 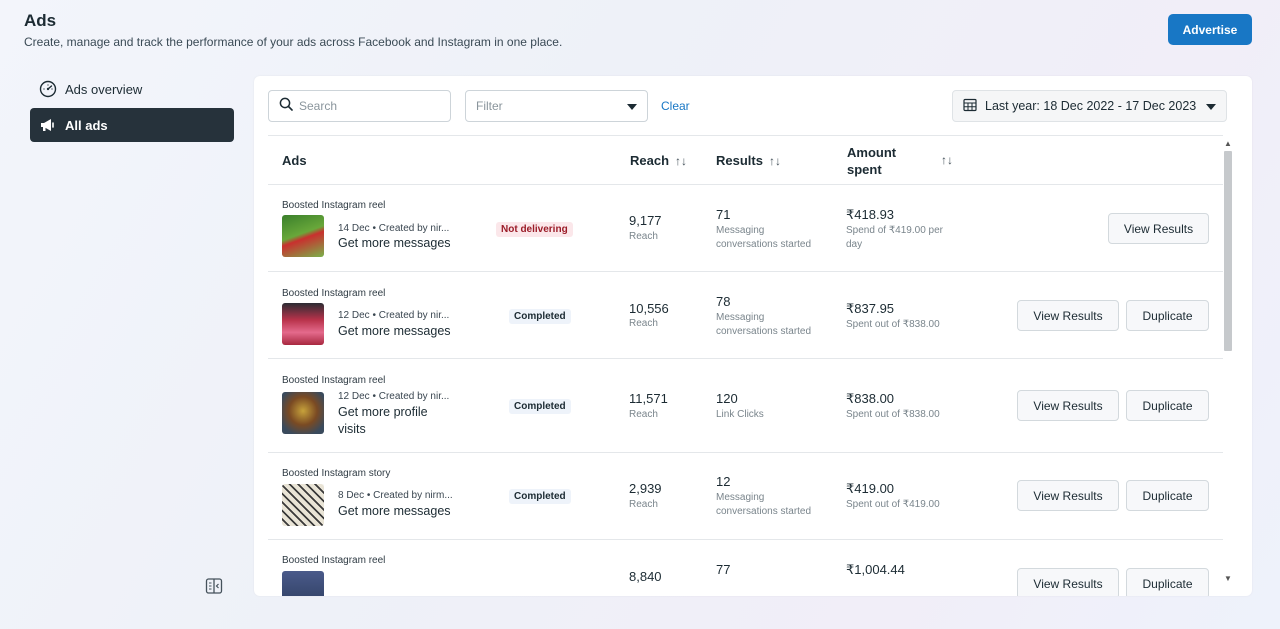 I want to click on table-header: Ads Reach ↑↓ Results ↑↓ Amount spent ↑↓, so click(x=745, y=160).